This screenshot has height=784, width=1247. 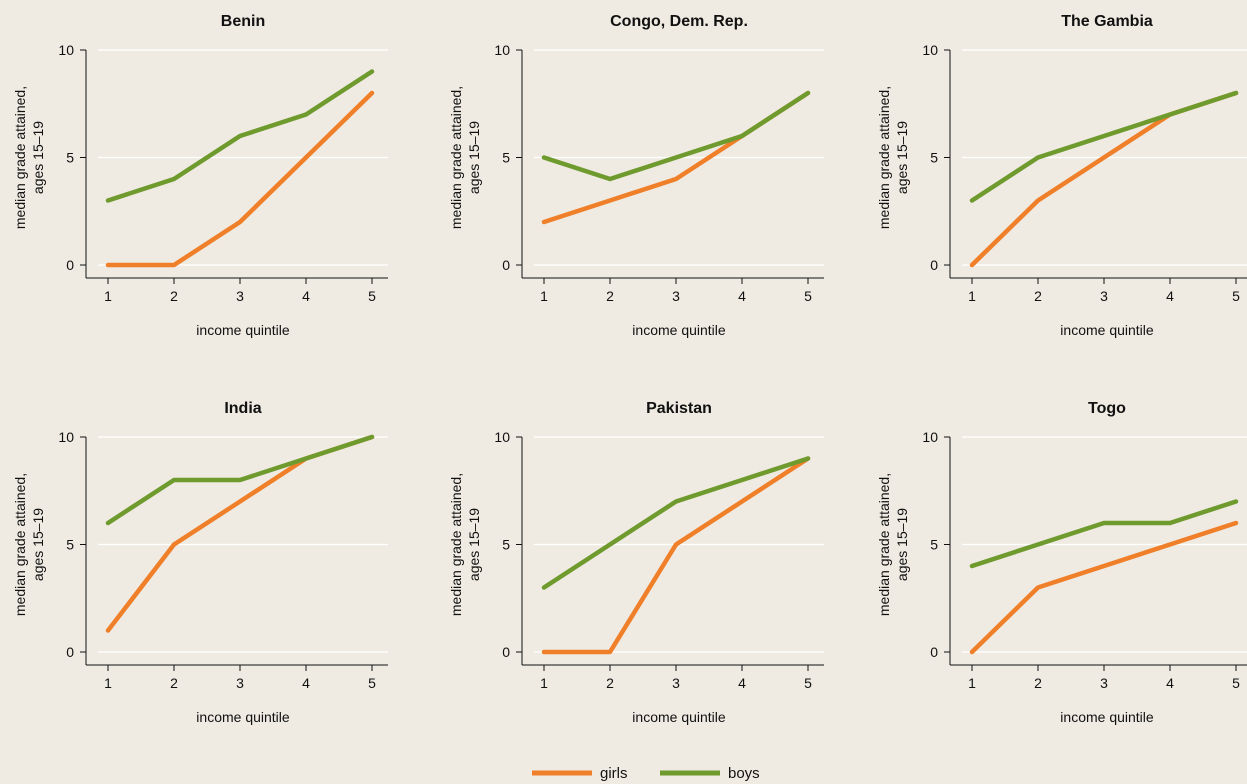 I want to click on chart-title: The Gambia, so click(x=1107, y=21).